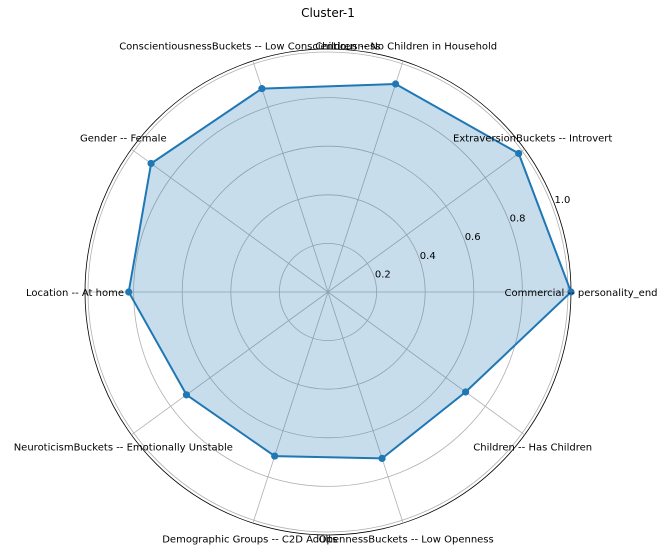 The image size is (671, 554). Describe the element at coordinates (532, 448) in the screenshot. I see `category-label: Children -- Has Children` at that location.